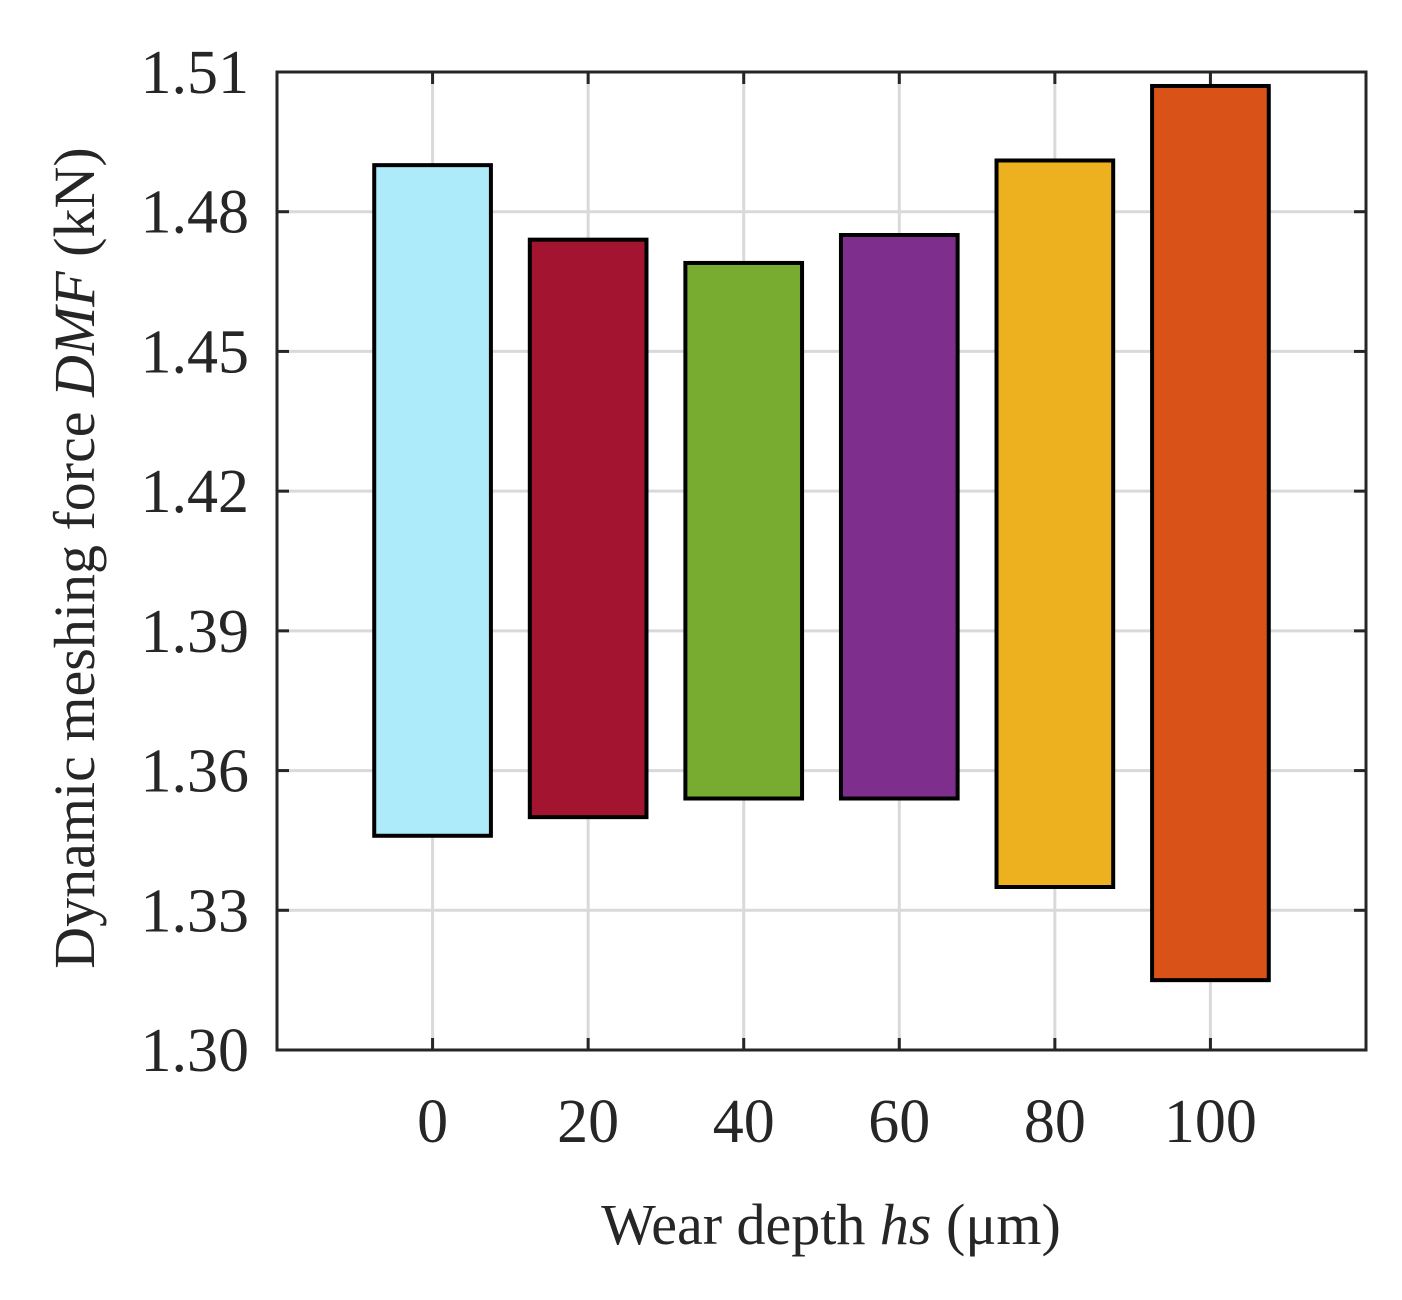 This screenshot has height=1300, width=1402. What do you see at coordinates (906, 1224) in the screenshot?
I see `x-axis-label-variable: hs` at bounding box center [906, 1224].